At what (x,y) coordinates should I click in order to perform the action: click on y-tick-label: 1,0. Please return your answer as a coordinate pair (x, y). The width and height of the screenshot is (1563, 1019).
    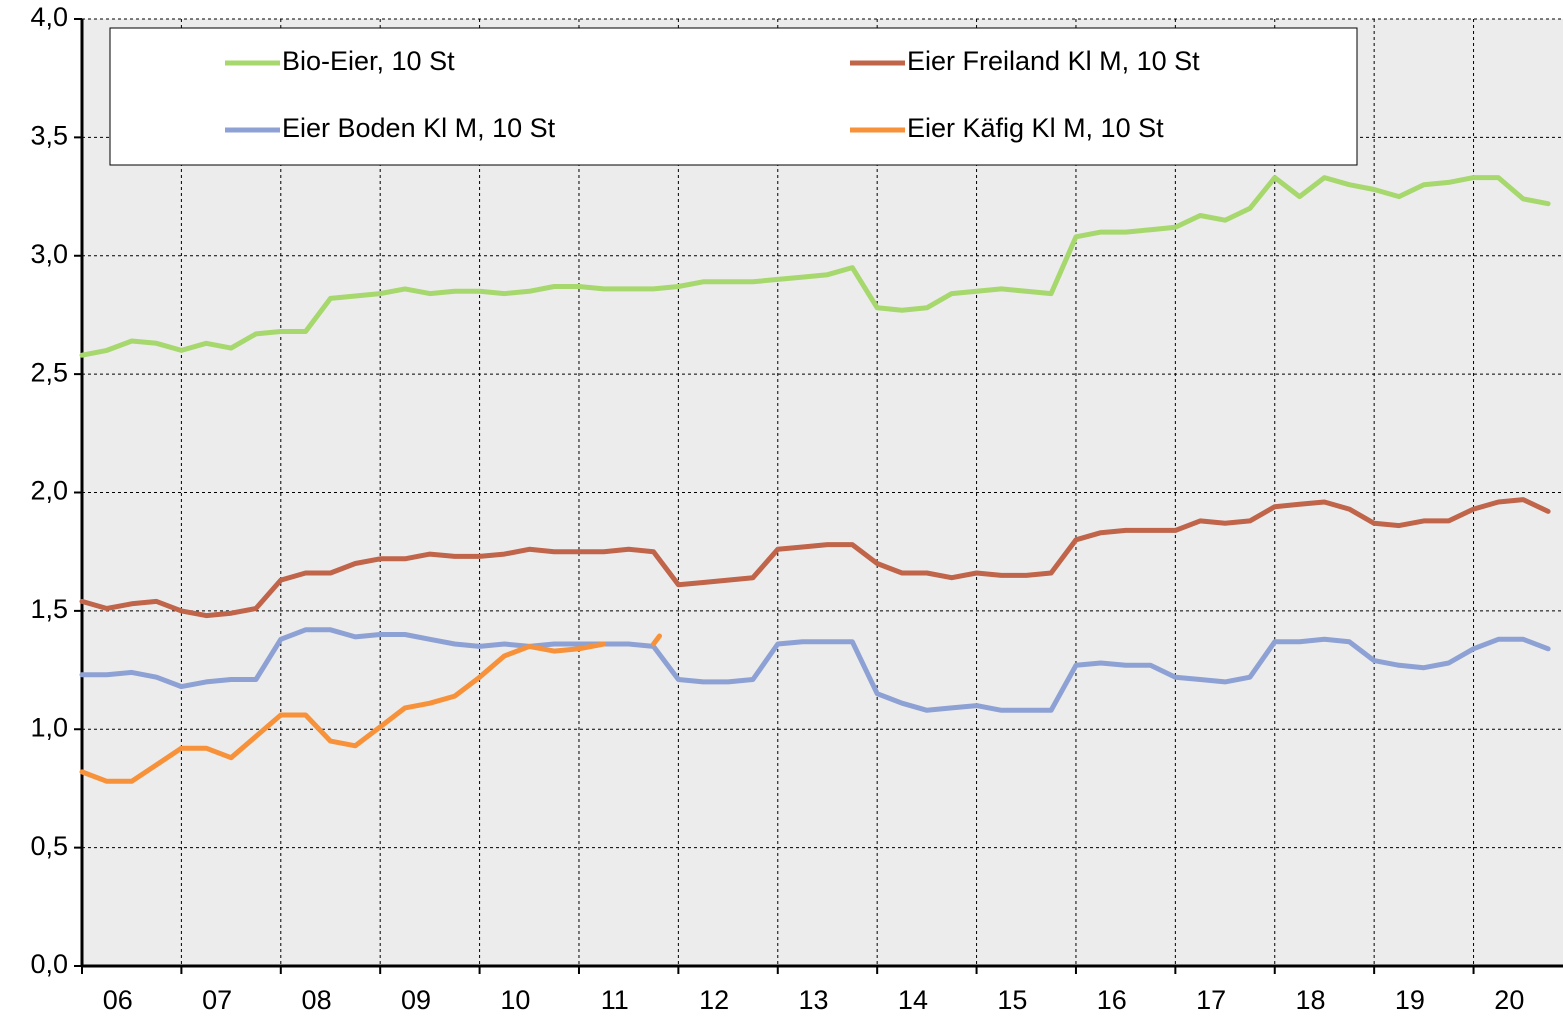
    Looking at the image, I should click on (49, 727).